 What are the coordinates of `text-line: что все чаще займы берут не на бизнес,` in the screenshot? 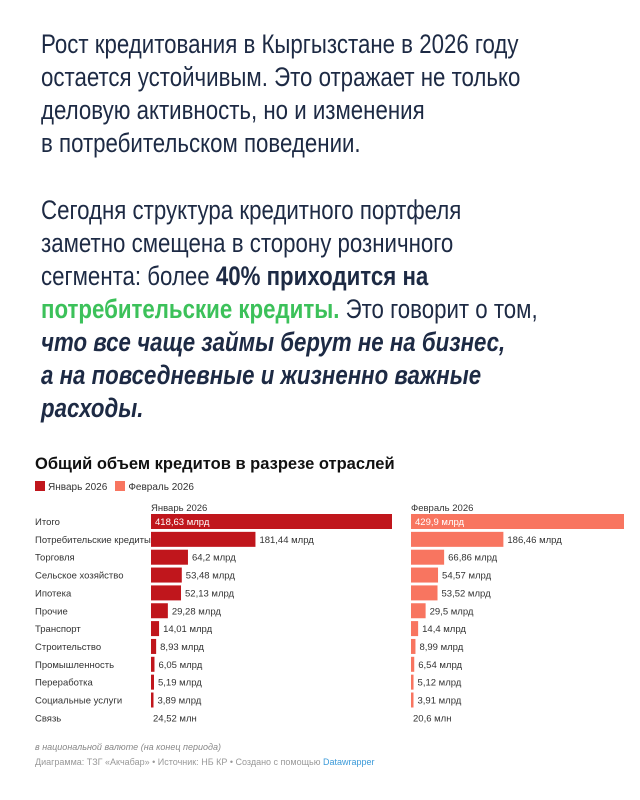 It's located at (289, 342).